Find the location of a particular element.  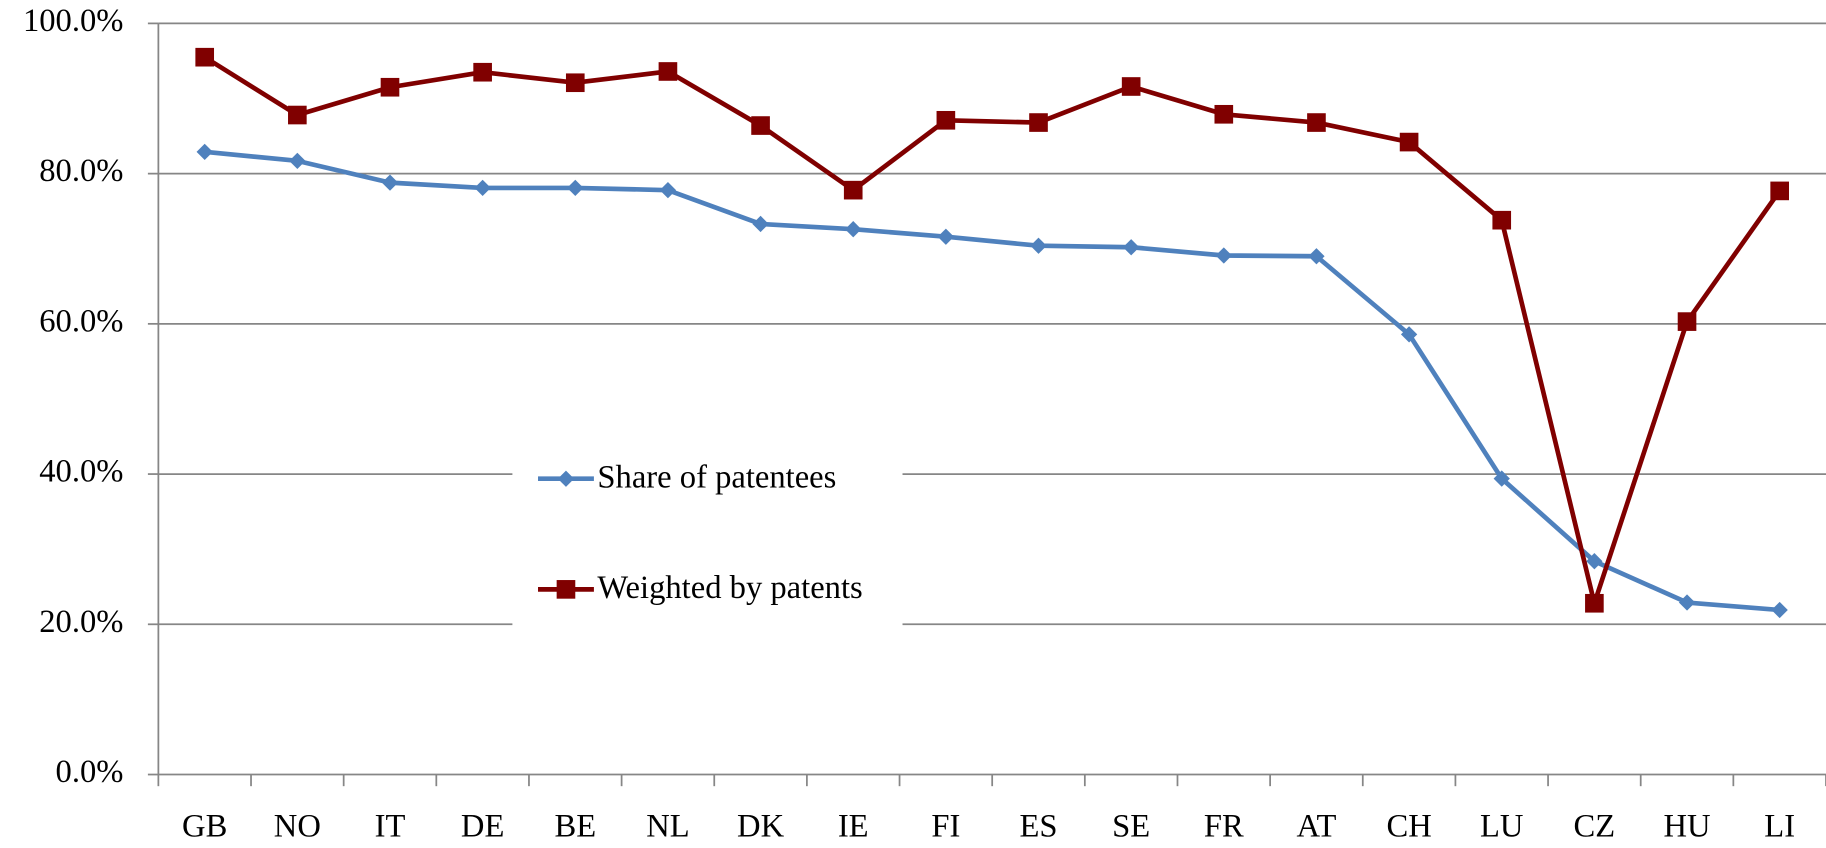

legend-label: Share of patentees is located at coordinates (716, 477).